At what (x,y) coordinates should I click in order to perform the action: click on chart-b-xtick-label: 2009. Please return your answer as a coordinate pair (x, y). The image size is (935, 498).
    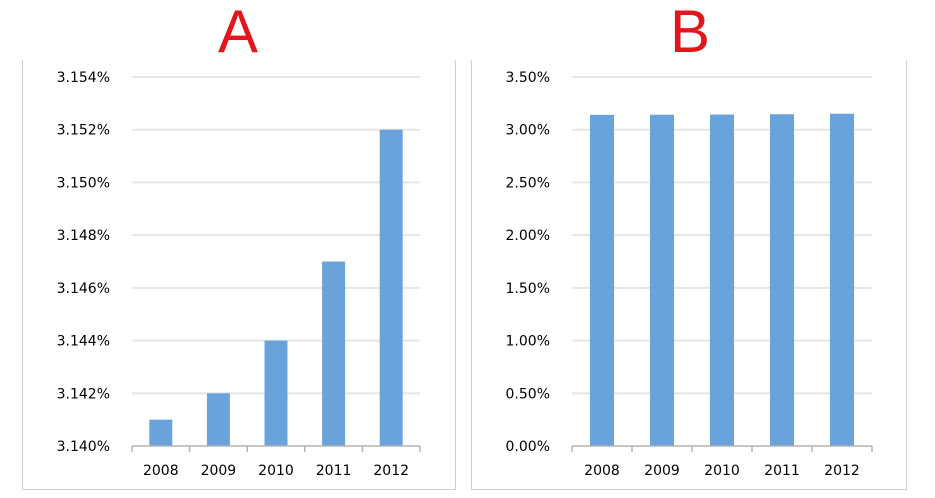
    Looking at the image, I should click on (662, 471).